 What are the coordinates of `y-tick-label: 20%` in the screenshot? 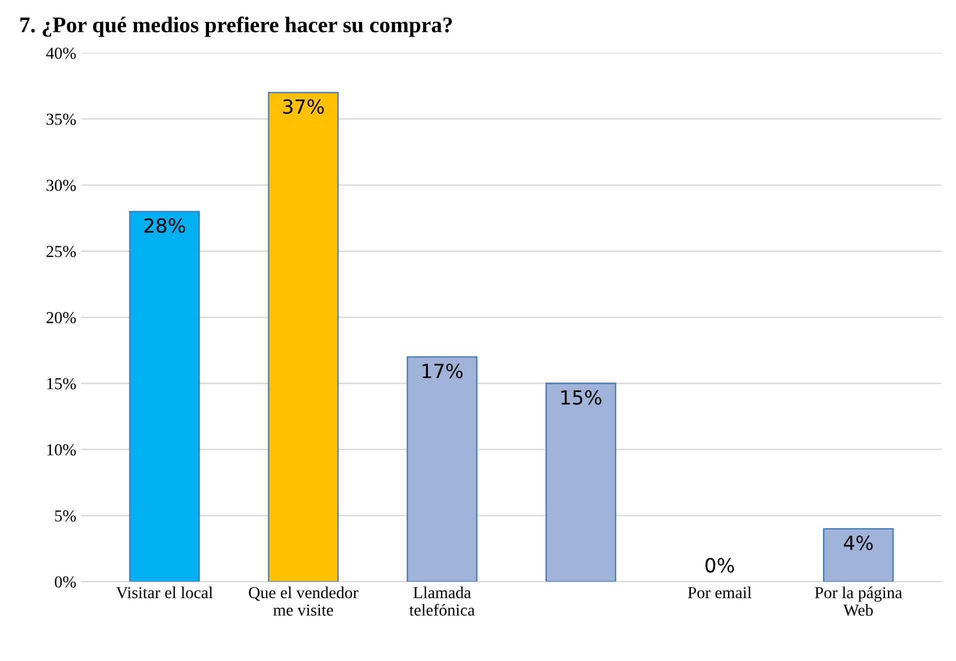 It's located at (61, 318).